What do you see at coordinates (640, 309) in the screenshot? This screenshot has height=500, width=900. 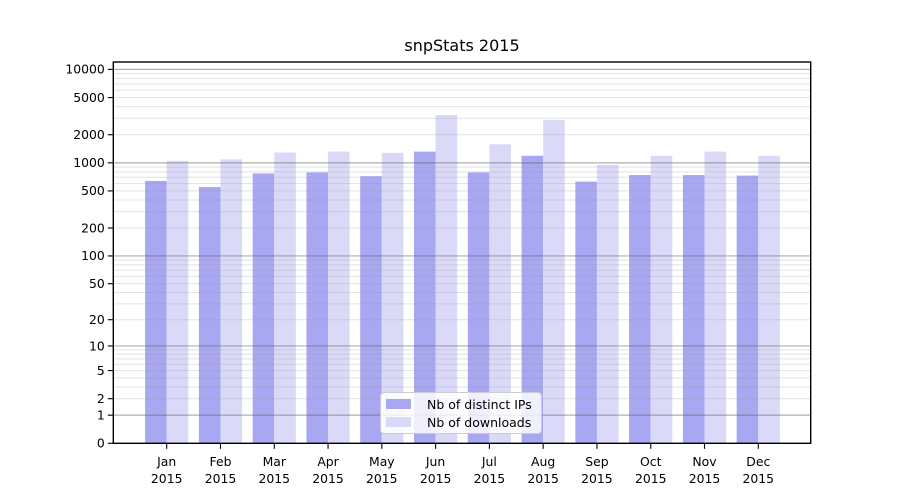 I see `bar-nb-of-distinct-ips-oct` at bounding box center [640, 309].